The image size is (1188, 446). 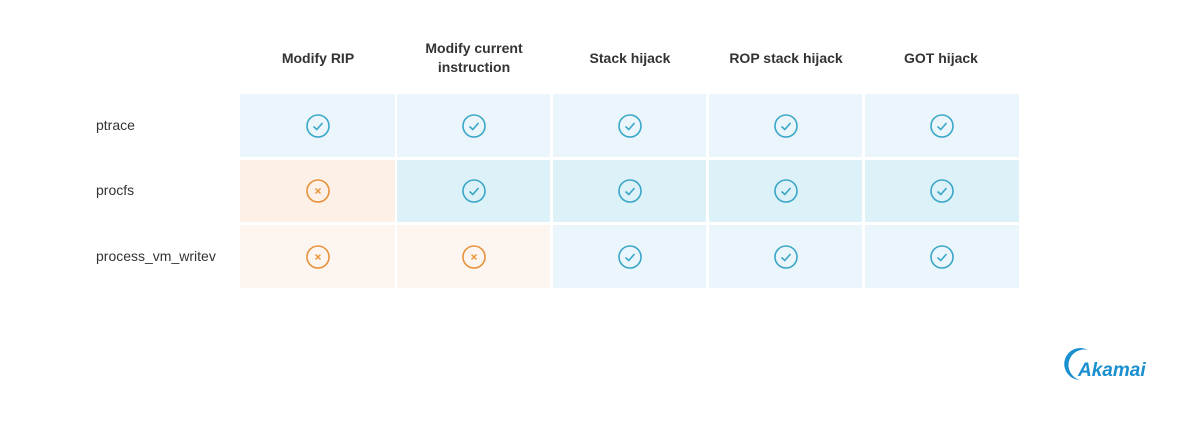 What do you see at coordinates (474, 57) in the screenshot?
I see `column-header: Modify current instruction` at bounding box center [474, 57].